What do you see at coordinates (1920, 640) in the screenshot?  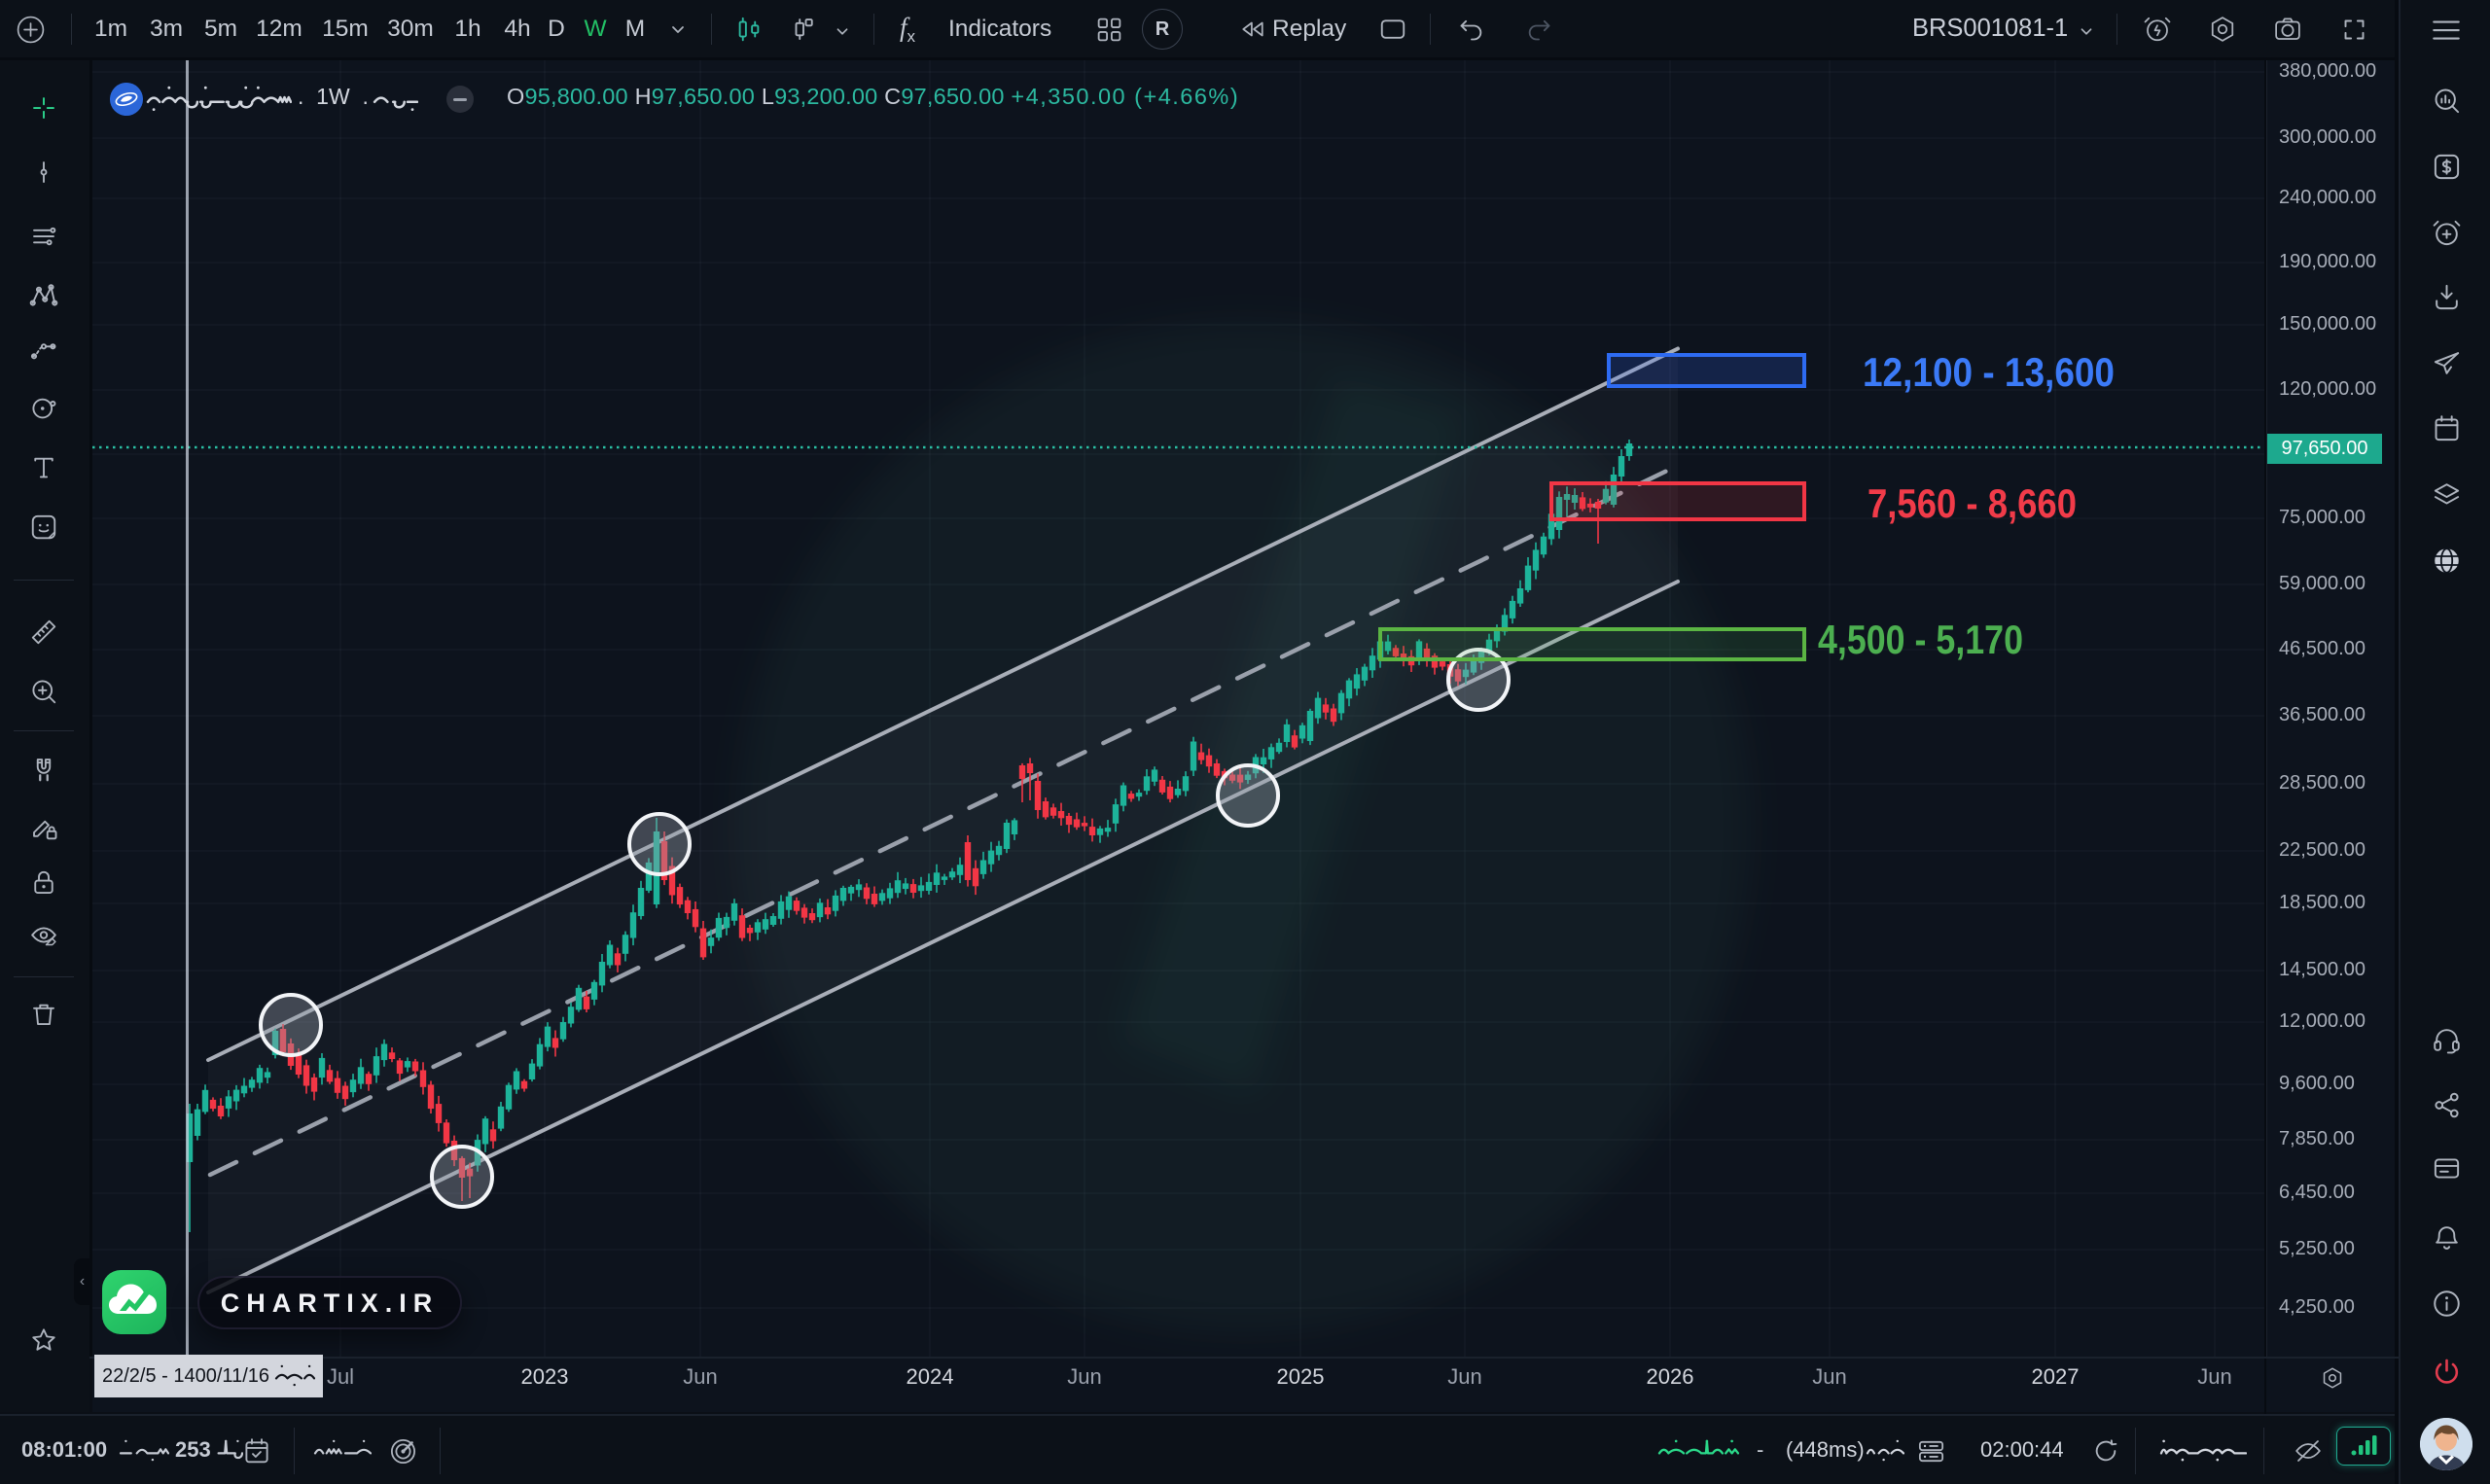 I see `svg-text: 4,500 - 5,170` at bounding box center [1920, 640].